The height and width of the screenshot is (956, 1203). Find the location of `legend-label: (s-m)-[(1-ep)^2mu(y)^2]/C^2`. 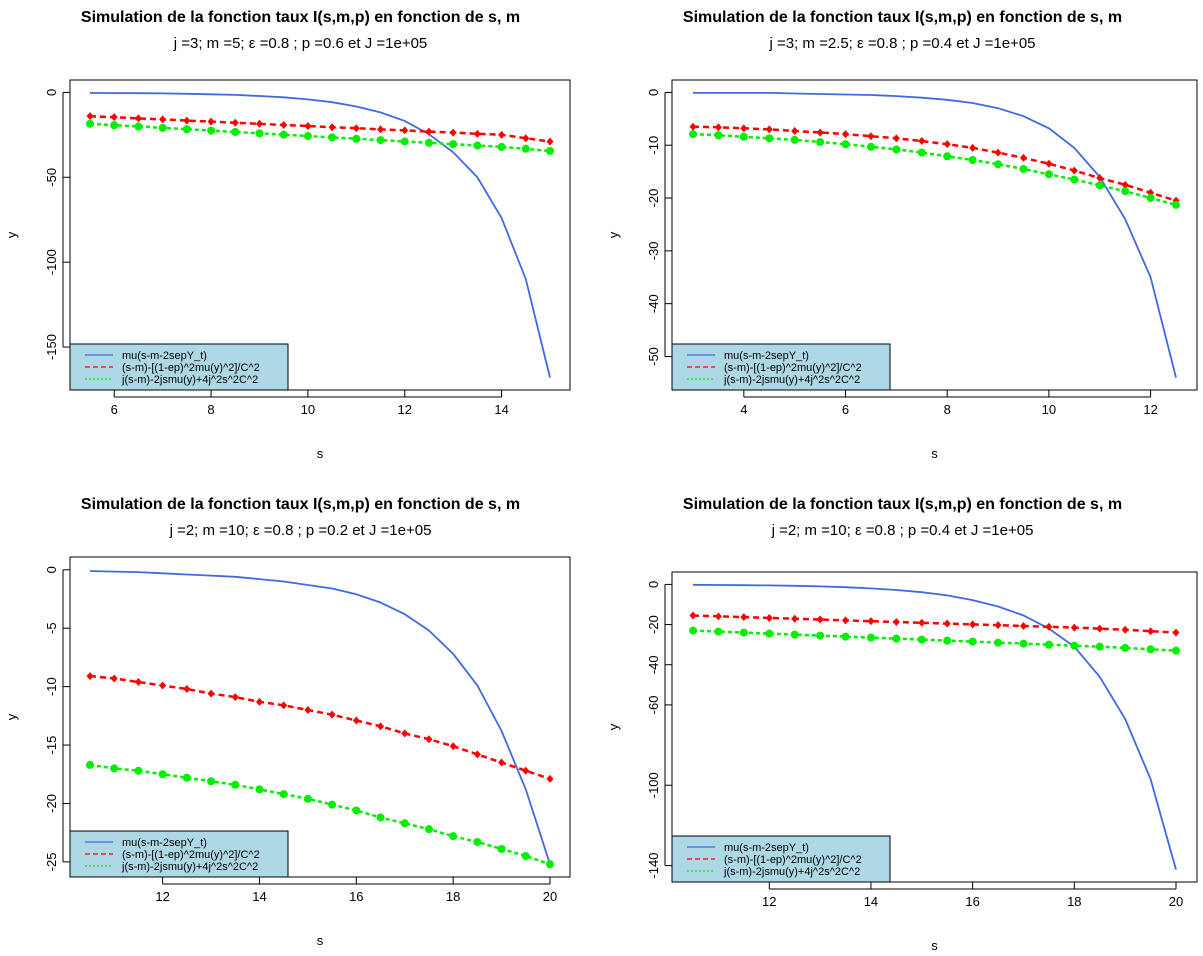

legend-label: (s-m)-[(1-ep)^2mu(y)^2]/C^2 is located at coordinates (191, 368).